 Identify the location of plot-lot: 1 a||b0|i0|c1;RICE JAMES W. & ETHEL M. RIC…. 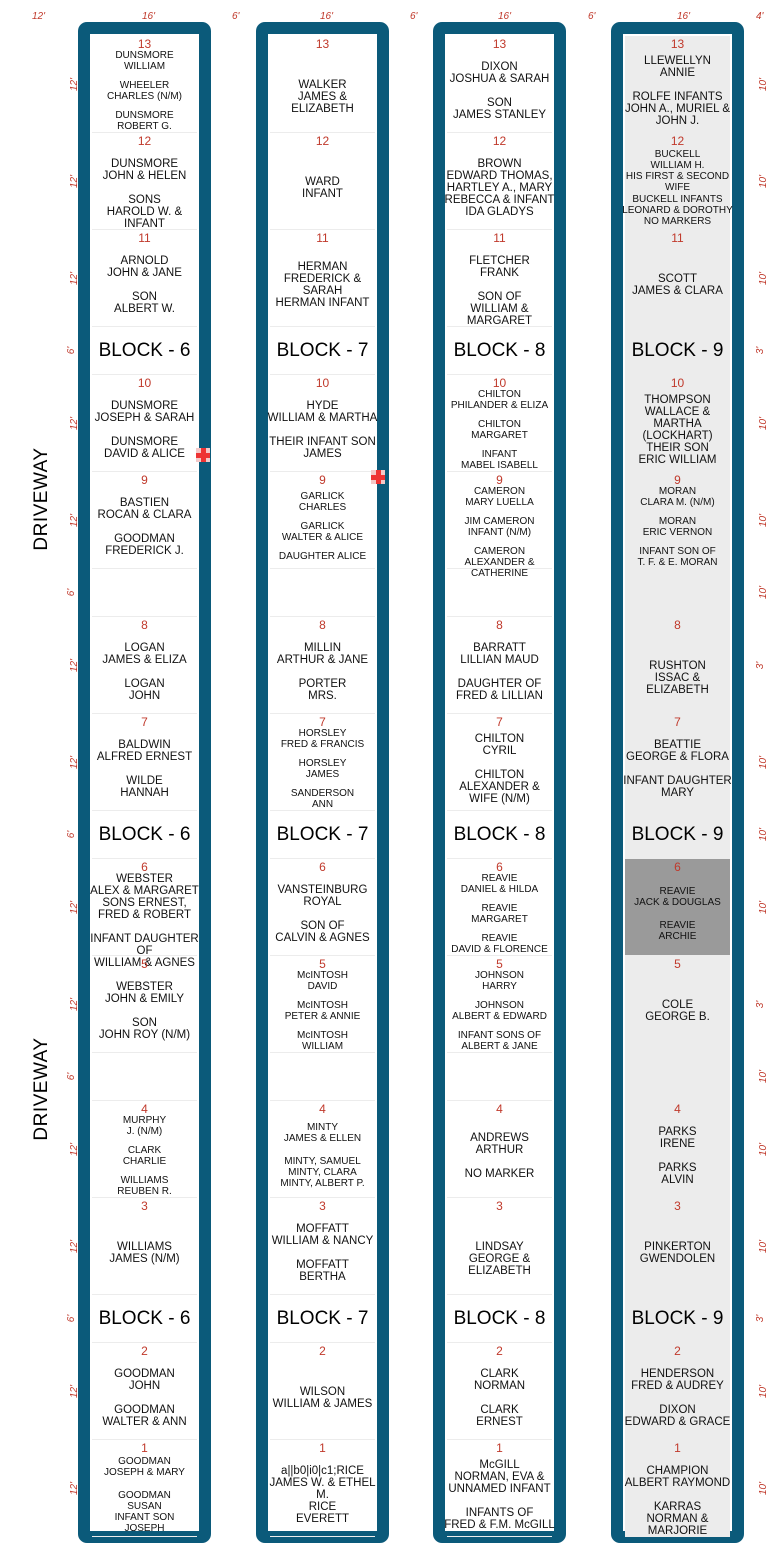
(322, 1488).